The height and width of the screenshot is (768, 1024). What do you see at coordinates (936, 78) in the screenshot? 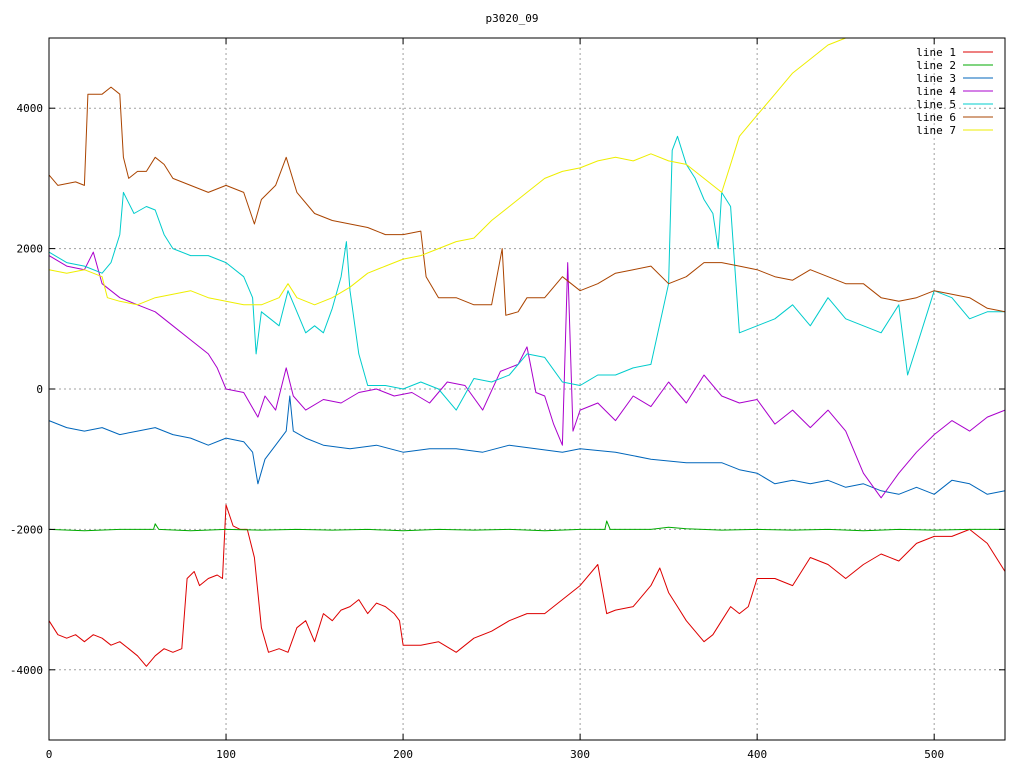
I see `legend-label-3: line 3` at bounding box center [936, 78].